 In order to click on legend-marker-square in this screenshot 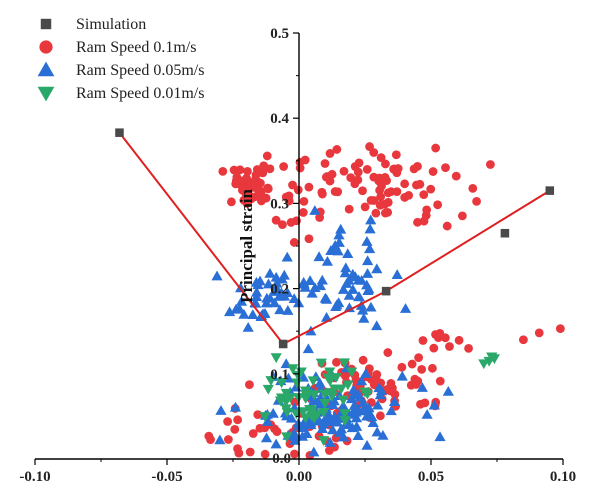, I will do `click(46, 24)`.